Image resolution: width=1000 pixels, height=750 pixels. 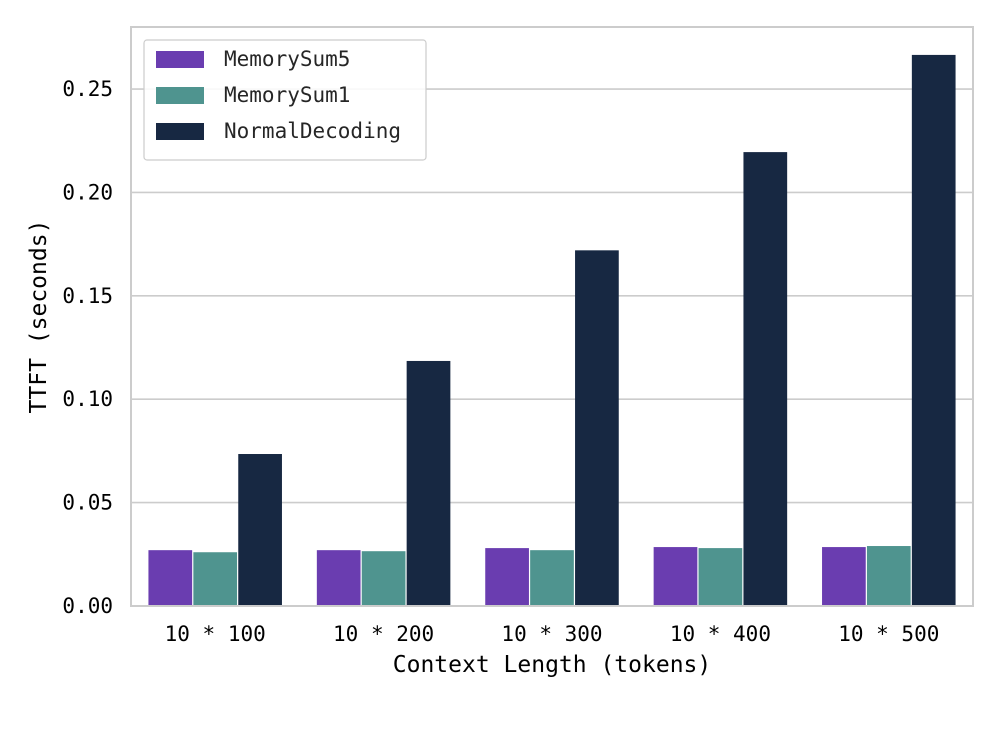 What do you see at coordinates (39, 317) in the screenshot?
I see `y-axis-label: TTFT (seconds)` at bounding box center [39, 317].